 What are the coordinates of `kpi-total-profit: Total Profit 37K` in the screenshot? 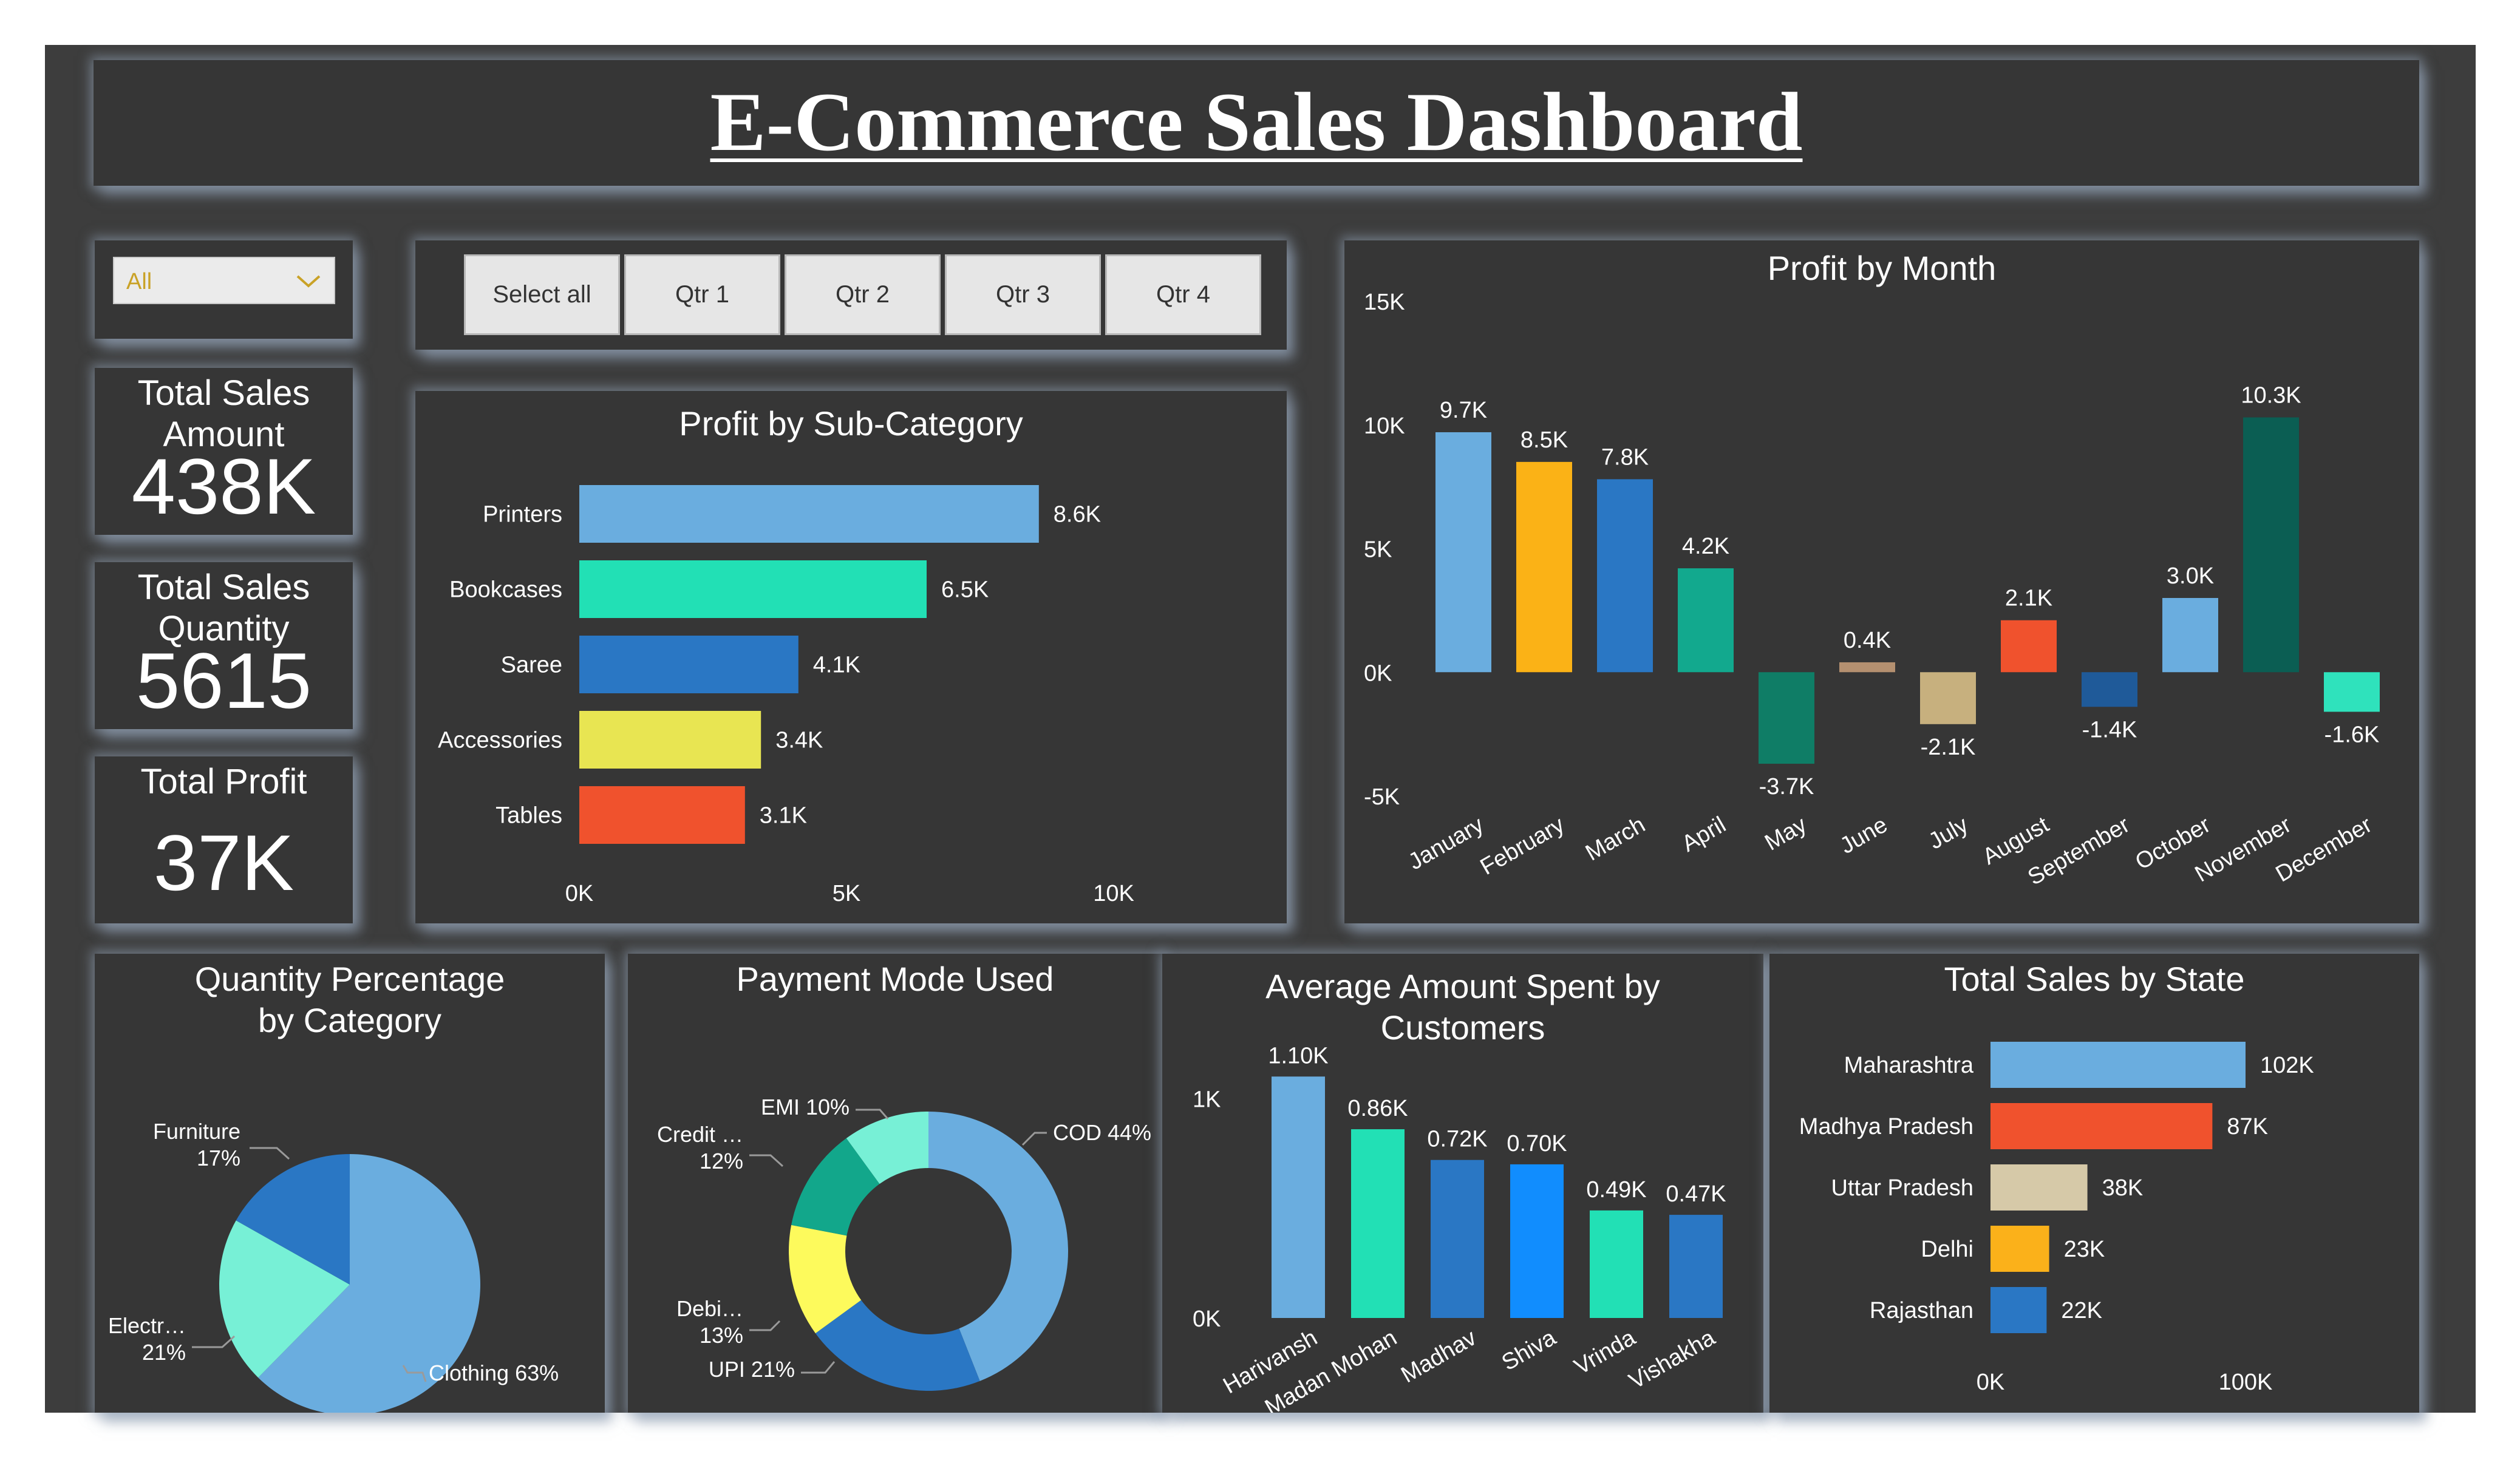 It's located at (224, 839).